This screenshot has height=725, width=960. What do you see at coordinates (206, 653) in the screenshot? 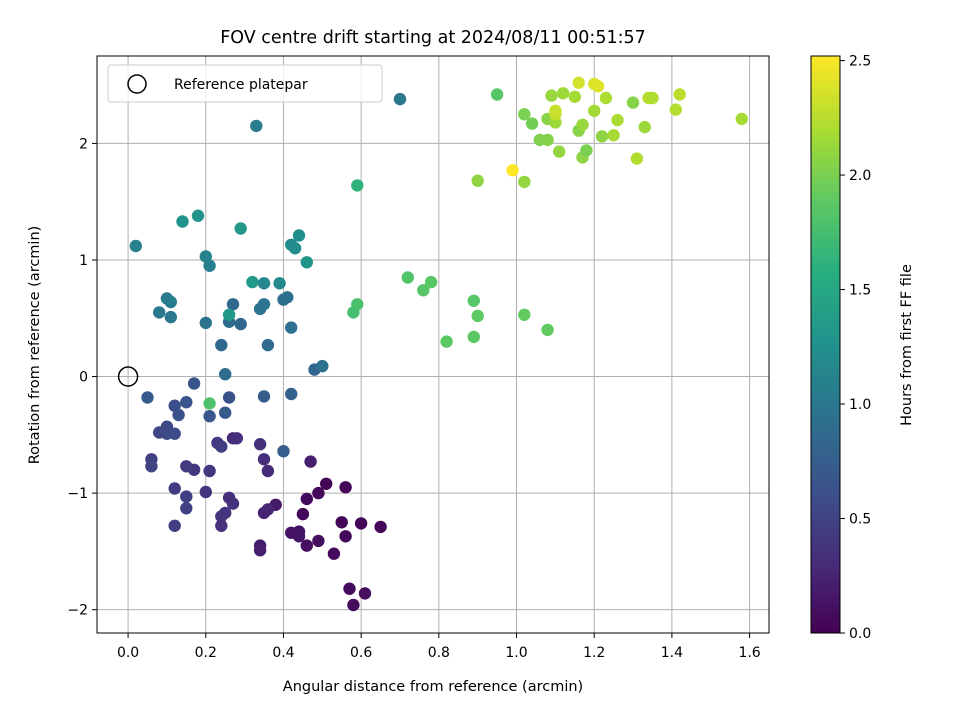
I see `x-tick-label: 0.2` at bounding box center [206, 653].